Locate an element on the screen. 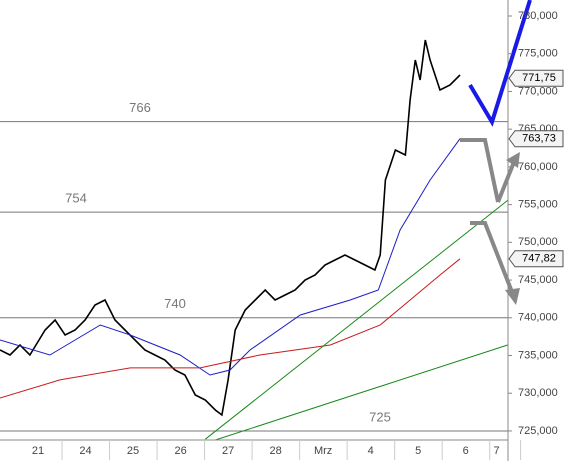 The image size is (565, 461). level-label: 766 is located at coordinates (140, 107).